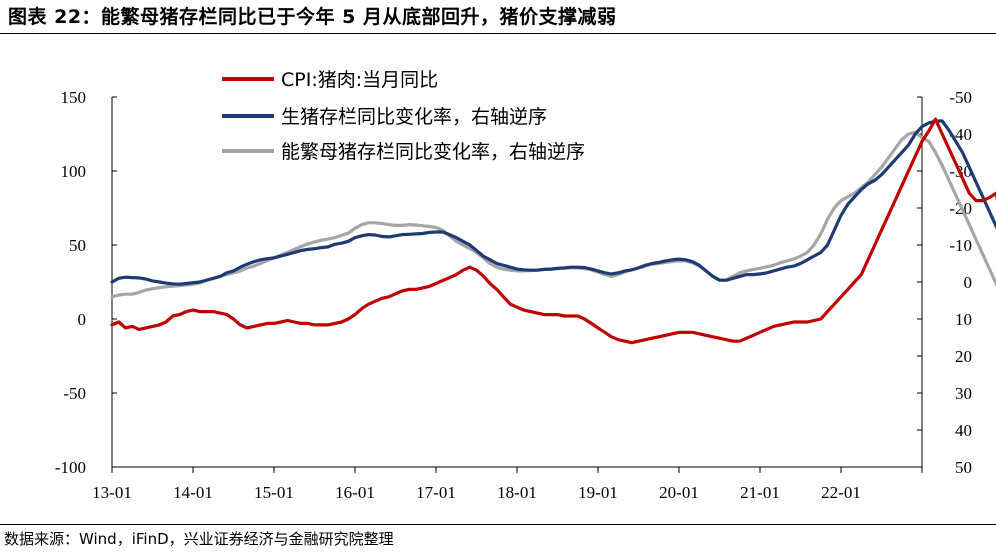  I want to click on left-tick-label: 100, so click(74, 171).